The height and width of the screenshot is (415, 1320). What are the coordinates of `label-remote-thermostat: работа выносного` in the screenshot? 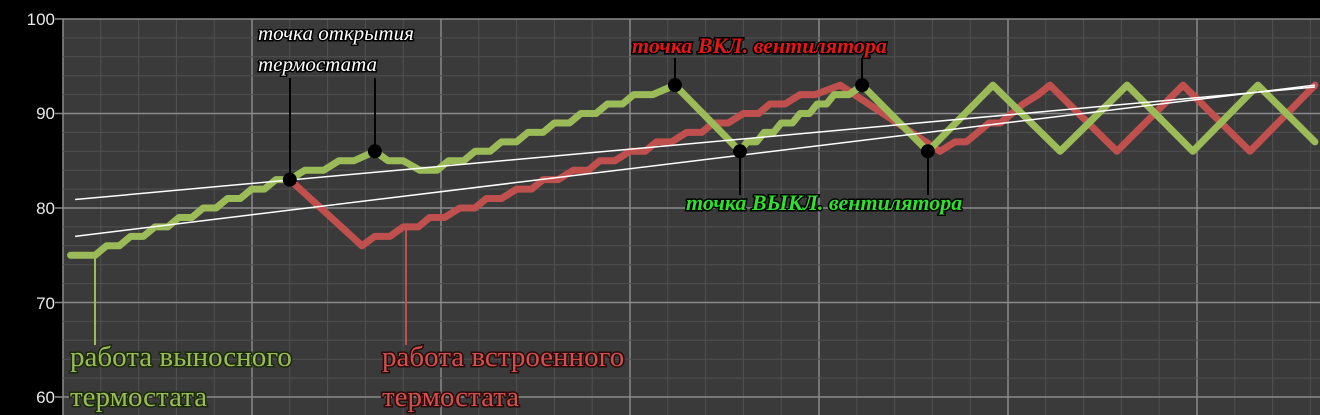 It's located at (181, 357).